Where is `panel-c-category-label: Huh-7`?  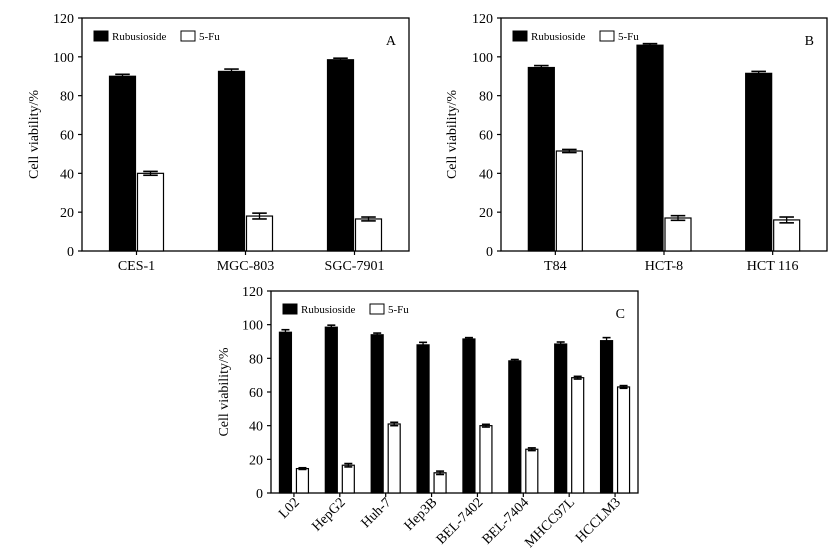 panel-c-category-label: Huh-7 is located at coordinates (377, 513).